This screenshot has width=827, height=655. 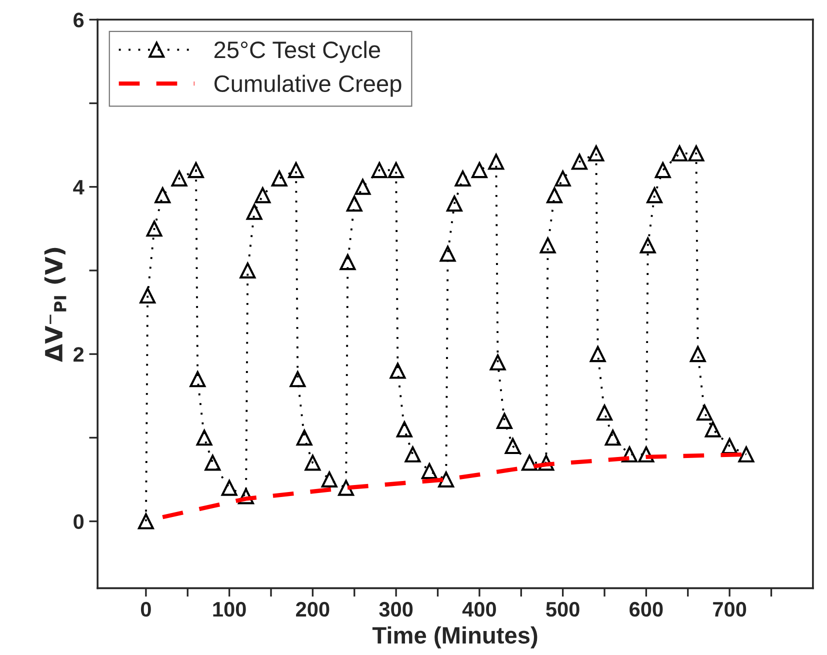 I want to click on x-tick-label: 500, so click(x=563, y=609).